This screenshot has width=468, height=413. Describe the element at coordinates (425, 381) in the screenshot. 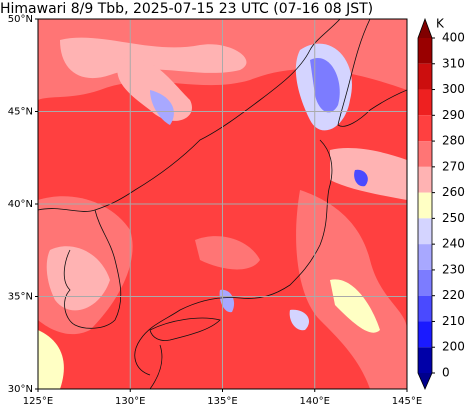

I see `colorbar-under` at that location.